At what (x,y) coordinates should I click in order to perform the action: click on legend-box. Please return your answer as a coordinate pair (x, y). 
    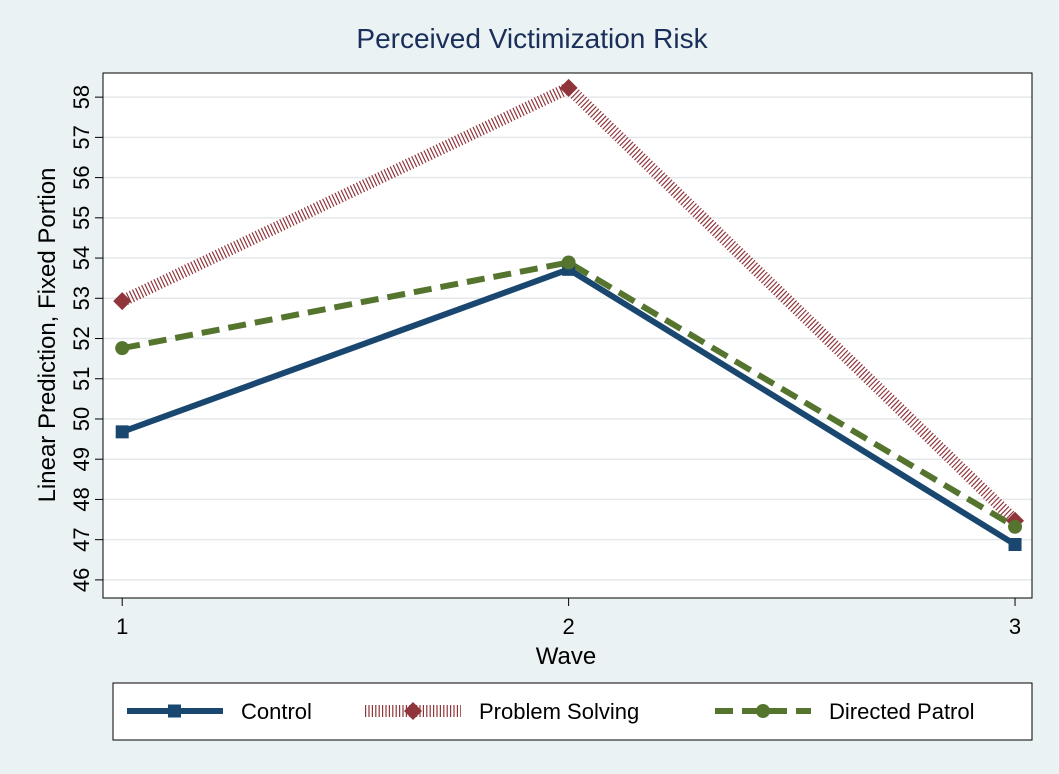
    Looking at the image, I should click on (572, 711).